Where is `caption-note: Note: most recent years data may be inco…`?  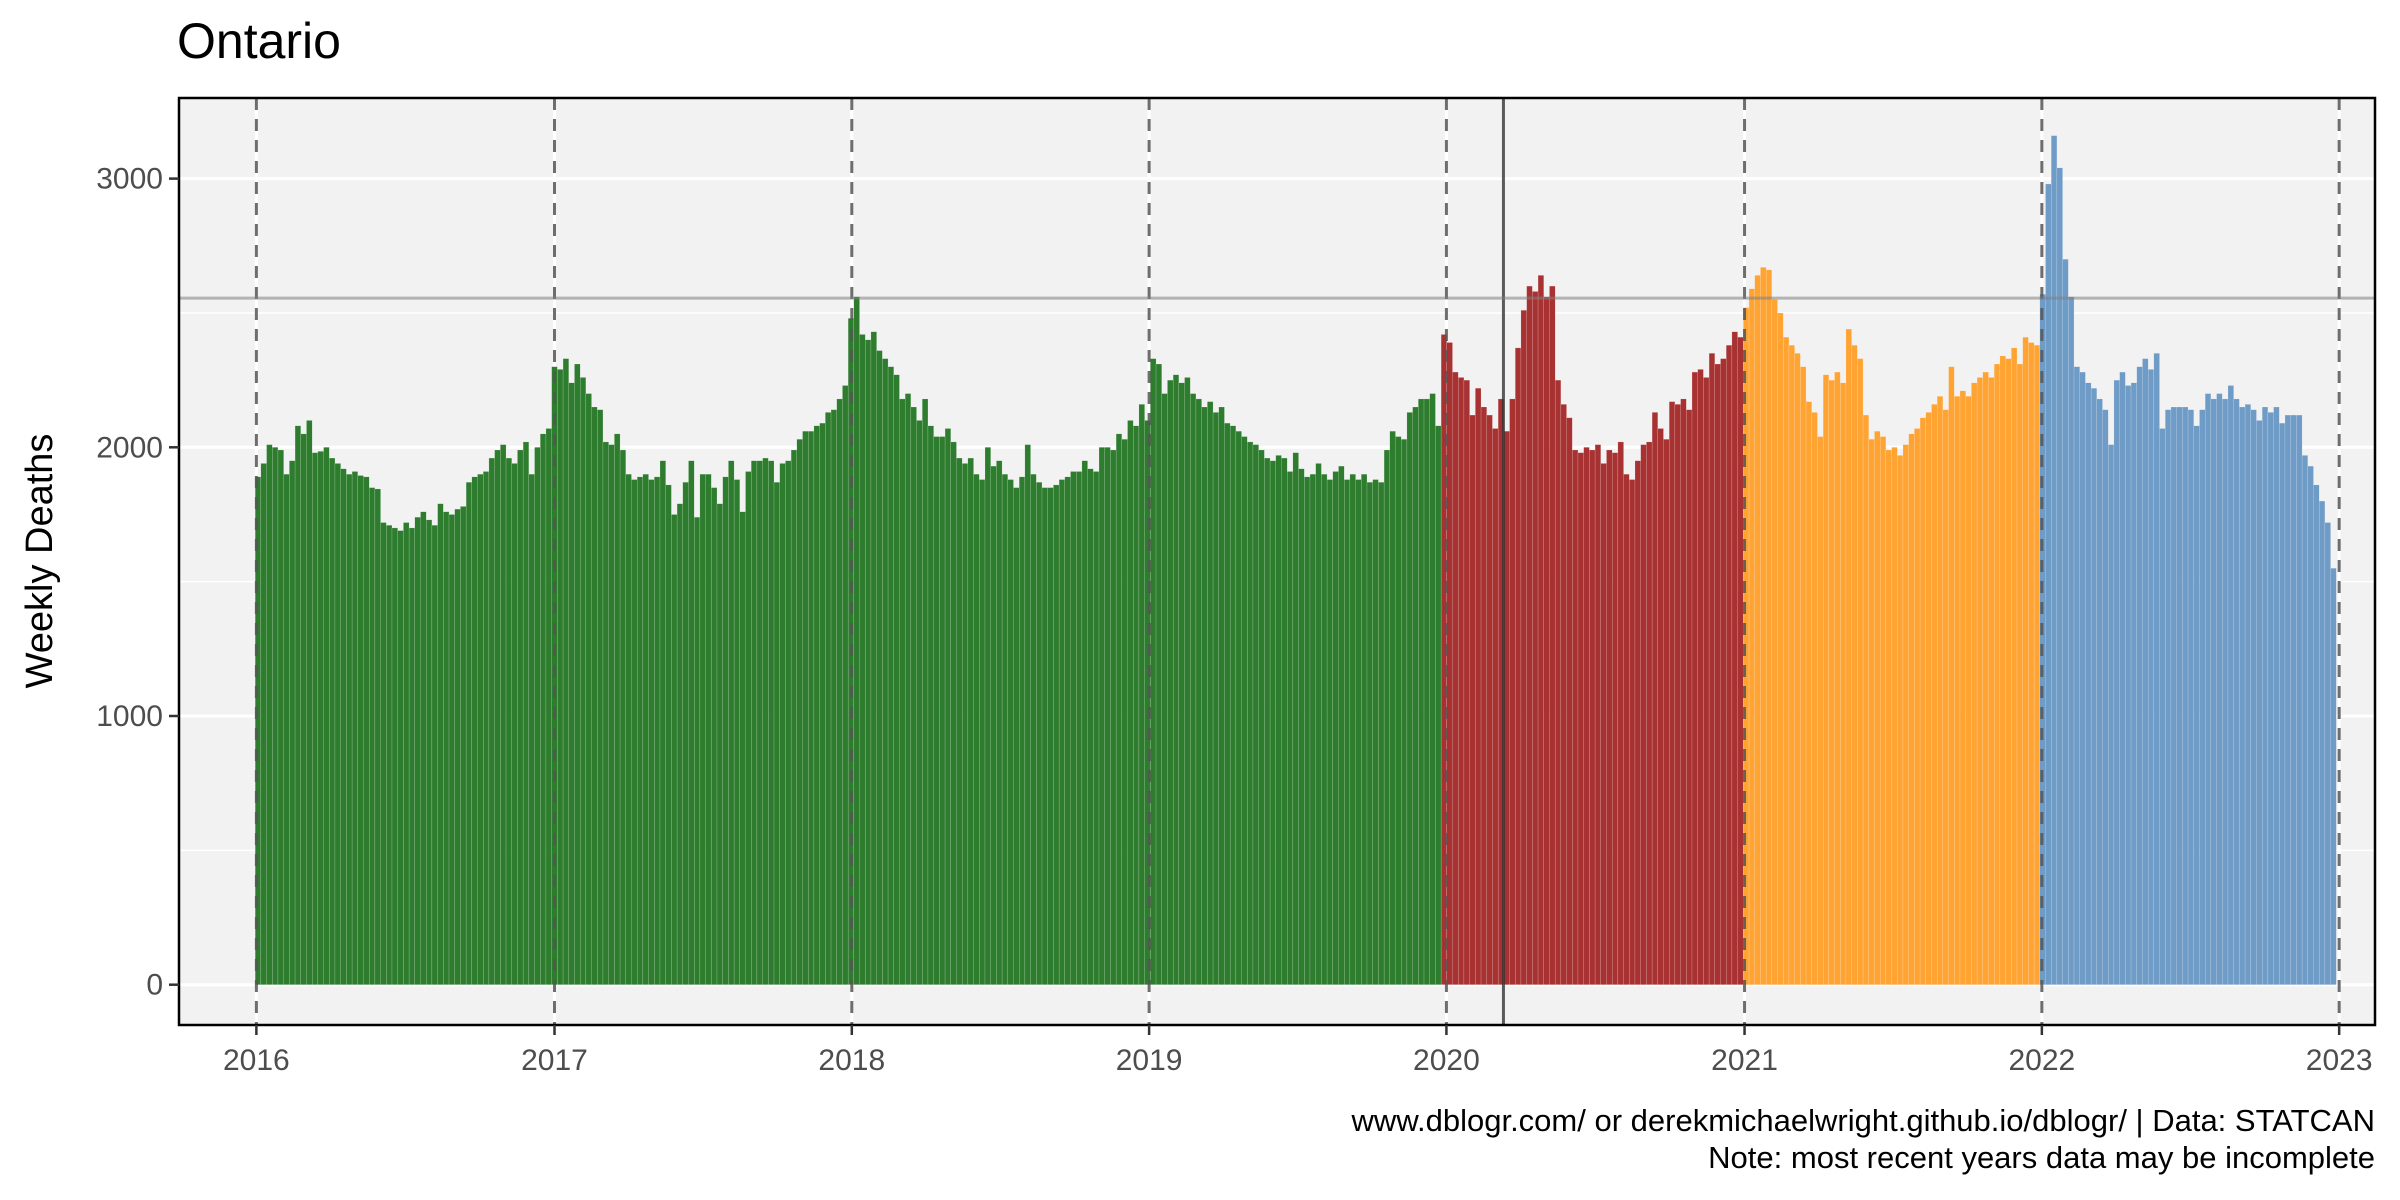
caption-note: Note: most recent years data may be inco… is located at coordinates (2041, 1157).